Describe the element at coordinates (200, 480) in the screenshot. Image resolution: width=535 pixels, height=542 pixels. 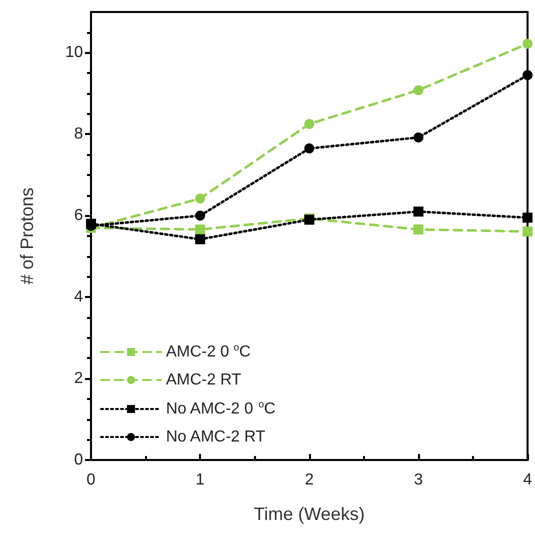
I see `x-tick-label: 1` at that location.